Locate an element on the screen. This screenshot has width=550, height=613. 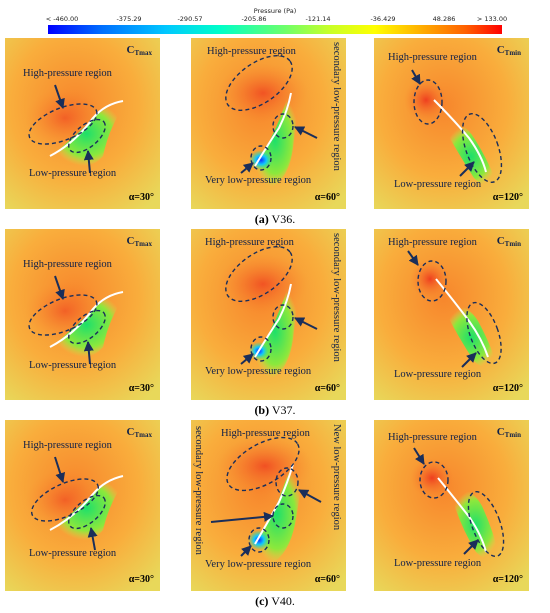
colorbar-tick: < -460.00 is located at coordinates (62, 19).